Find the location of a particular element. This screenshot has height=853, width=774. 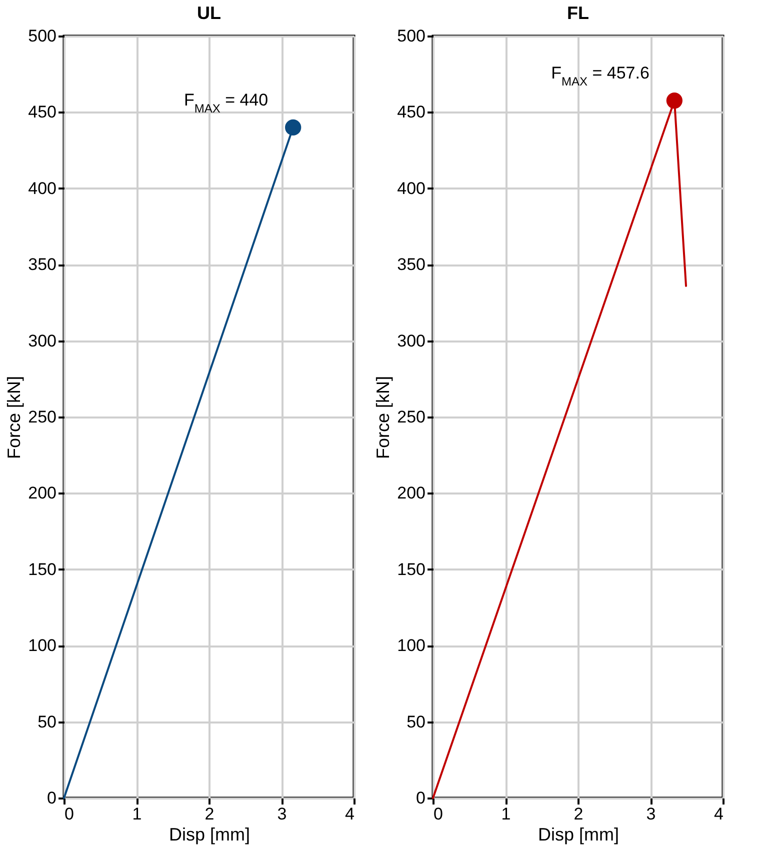

annotation: F$_{MAX}$ = 457.6 is located at coordinates (600, 76).